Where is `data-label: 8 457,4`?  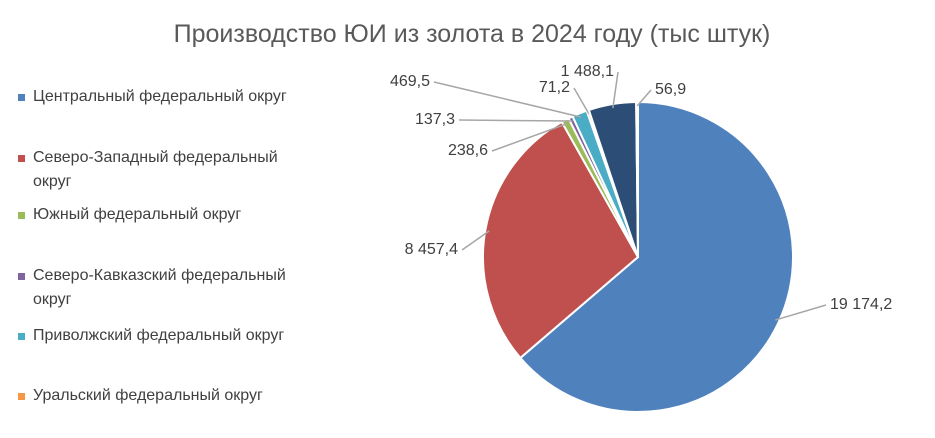
data-label: 8 457,4 is located at coordinates (431, 249).